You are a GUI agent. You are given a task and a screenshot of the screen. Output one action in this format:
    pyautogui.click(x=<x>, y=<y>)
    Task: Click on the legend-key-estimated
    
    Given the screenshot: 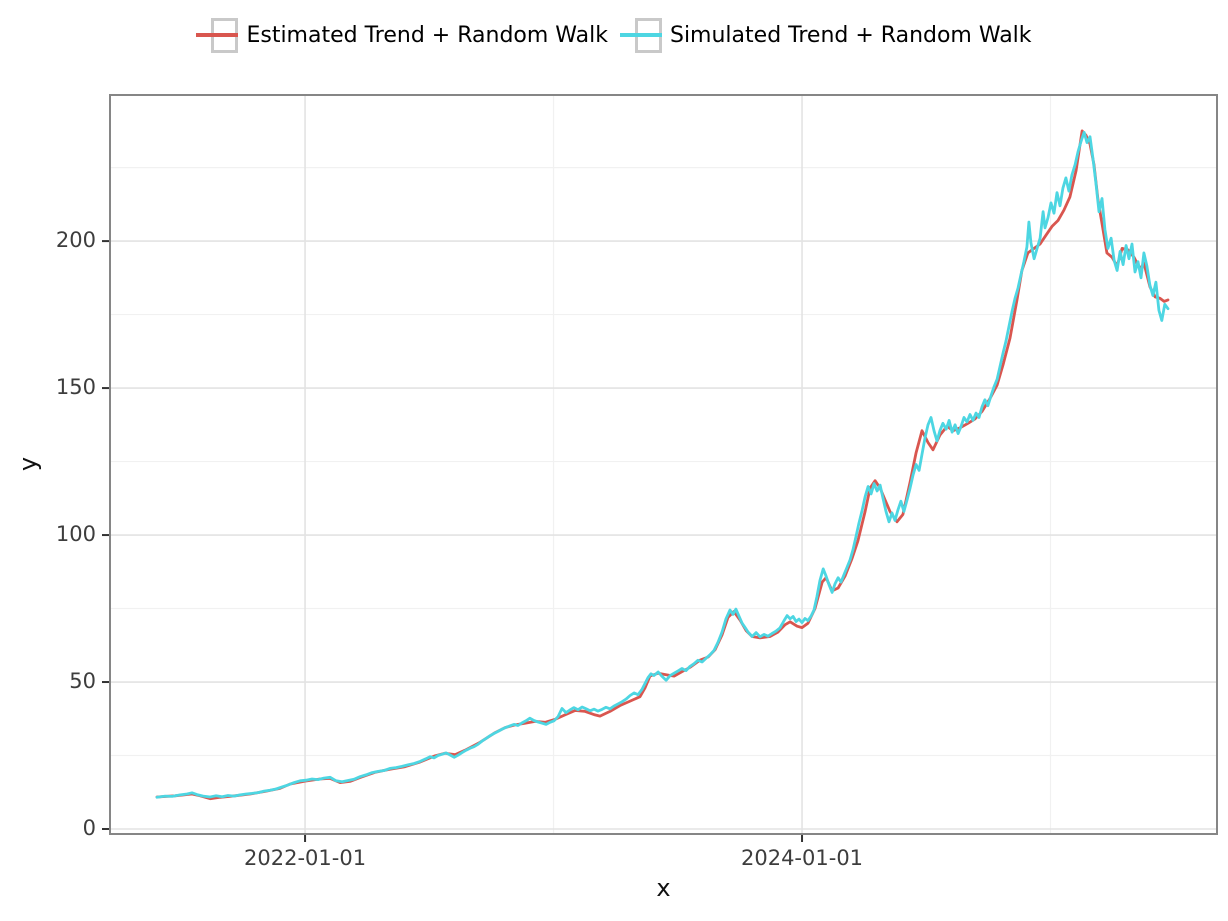 What is the action you would take?
    pyautogui.click(x=217, y=35)
    